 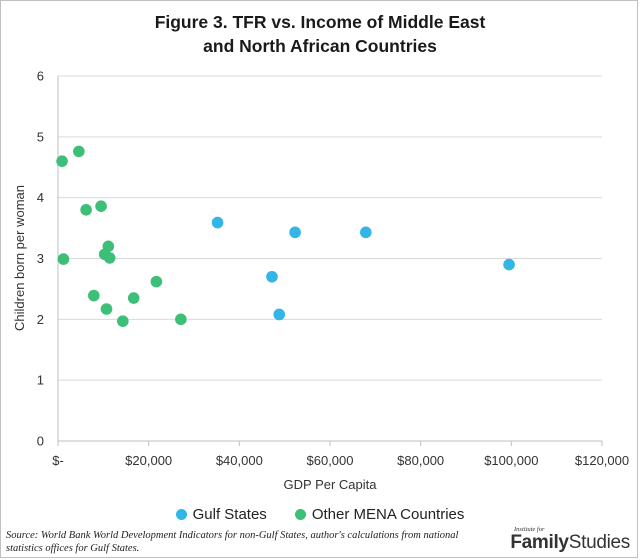 I want to click on logo-word-family: Family, so click(x=539, y=542).